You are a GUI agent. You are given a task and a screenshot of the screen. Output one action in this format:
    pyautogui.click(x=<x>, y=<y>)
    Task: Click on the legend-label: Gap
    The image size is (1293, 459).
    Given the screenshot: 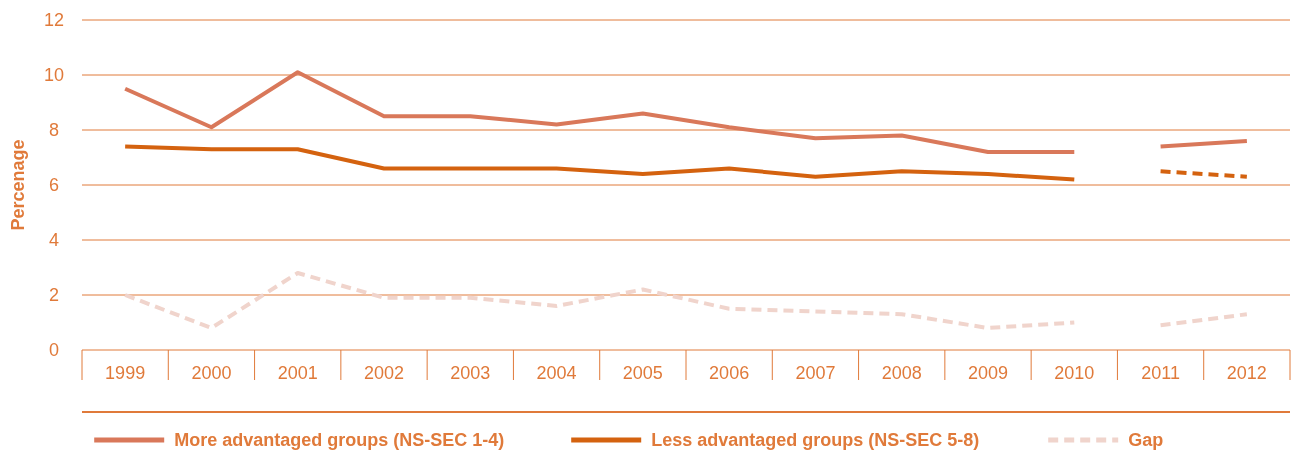 What is the action you would take?
    pyautogui.click(x=1146, y=440)
    